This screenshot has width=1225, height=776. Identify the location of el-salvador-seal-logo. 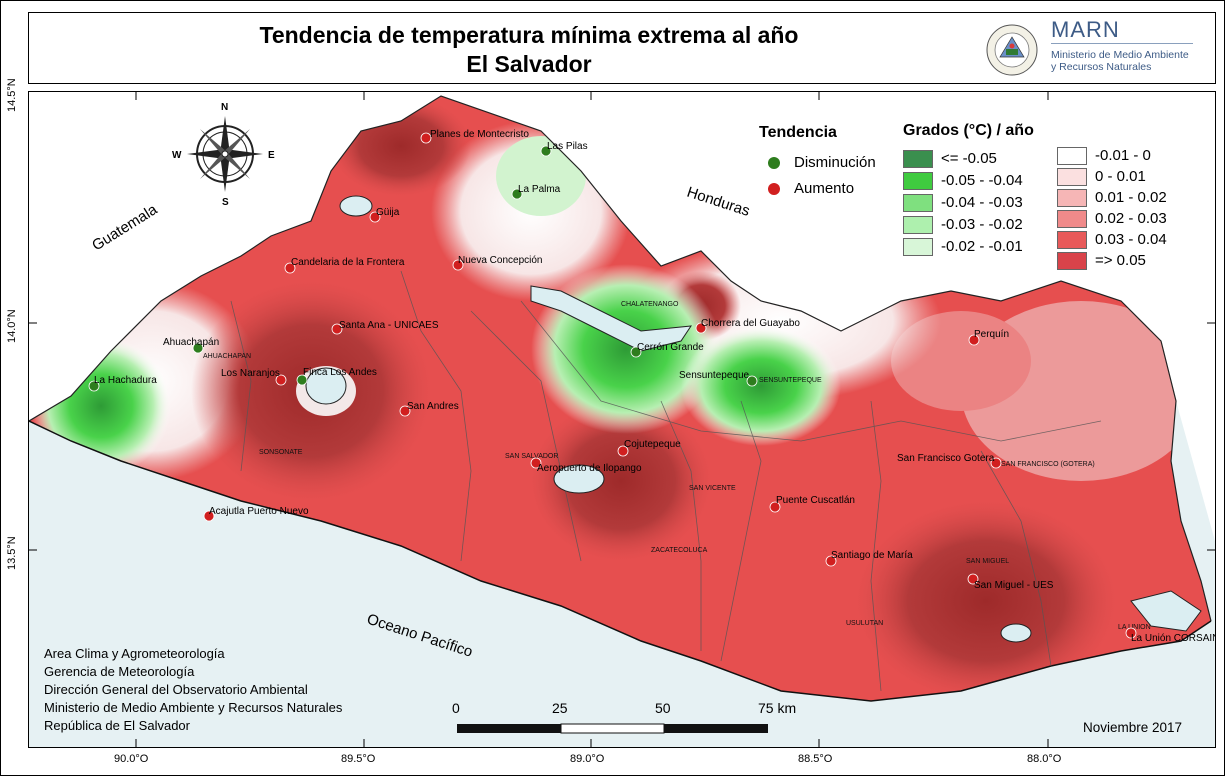
(1012, 50).